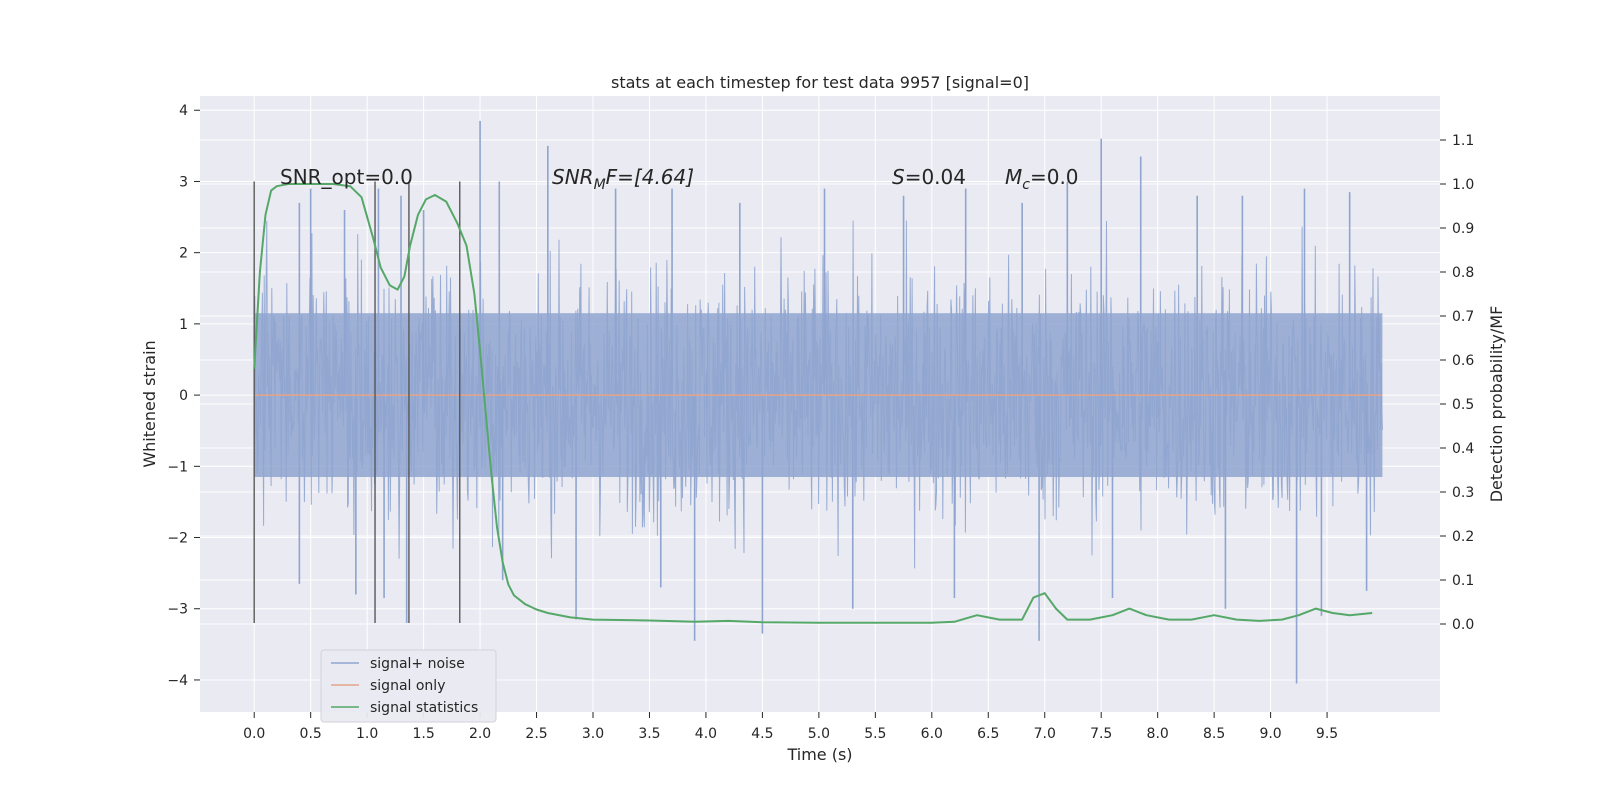 The width and height of the screenshot is (1600, 800). What do you see at coordinates (1463, 493) in the screenshot?
I see `y2-tick-label-8: 0.3` at bounding box center [1463, 493].